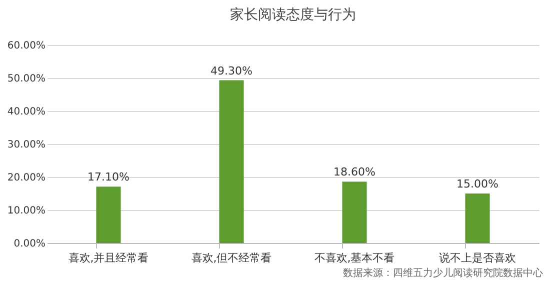 Image resolution: width=553 pixels, height=285 pixels. I want to click on y-tick-label: 40.00%, so click(26, 112).